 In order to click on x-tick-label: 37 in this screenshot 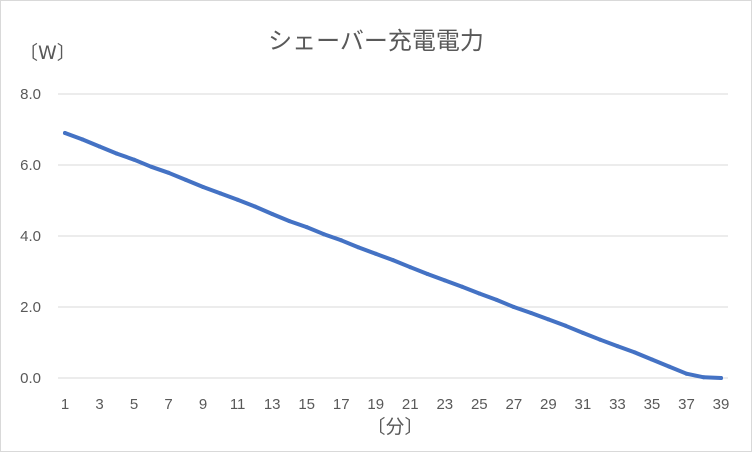, I will do `click(686, 404)`.